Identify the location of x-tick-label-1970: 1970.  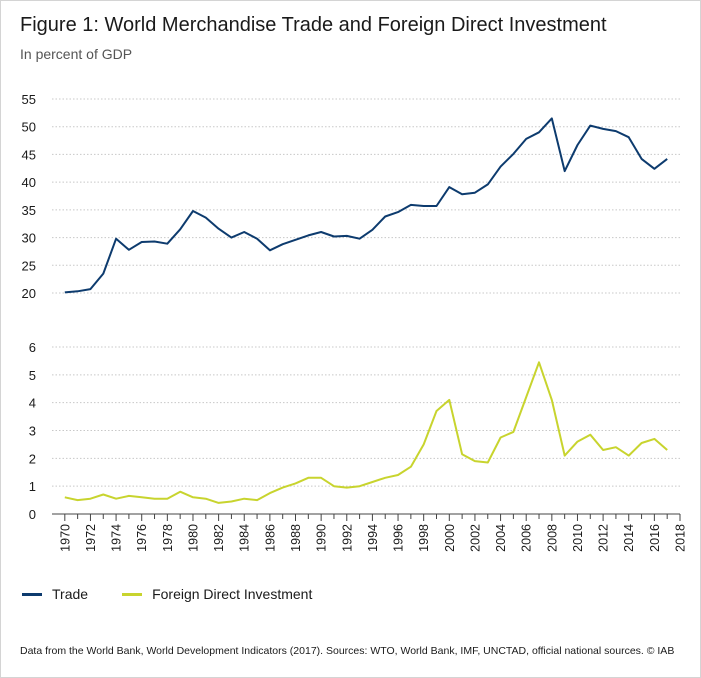
(65, 538).